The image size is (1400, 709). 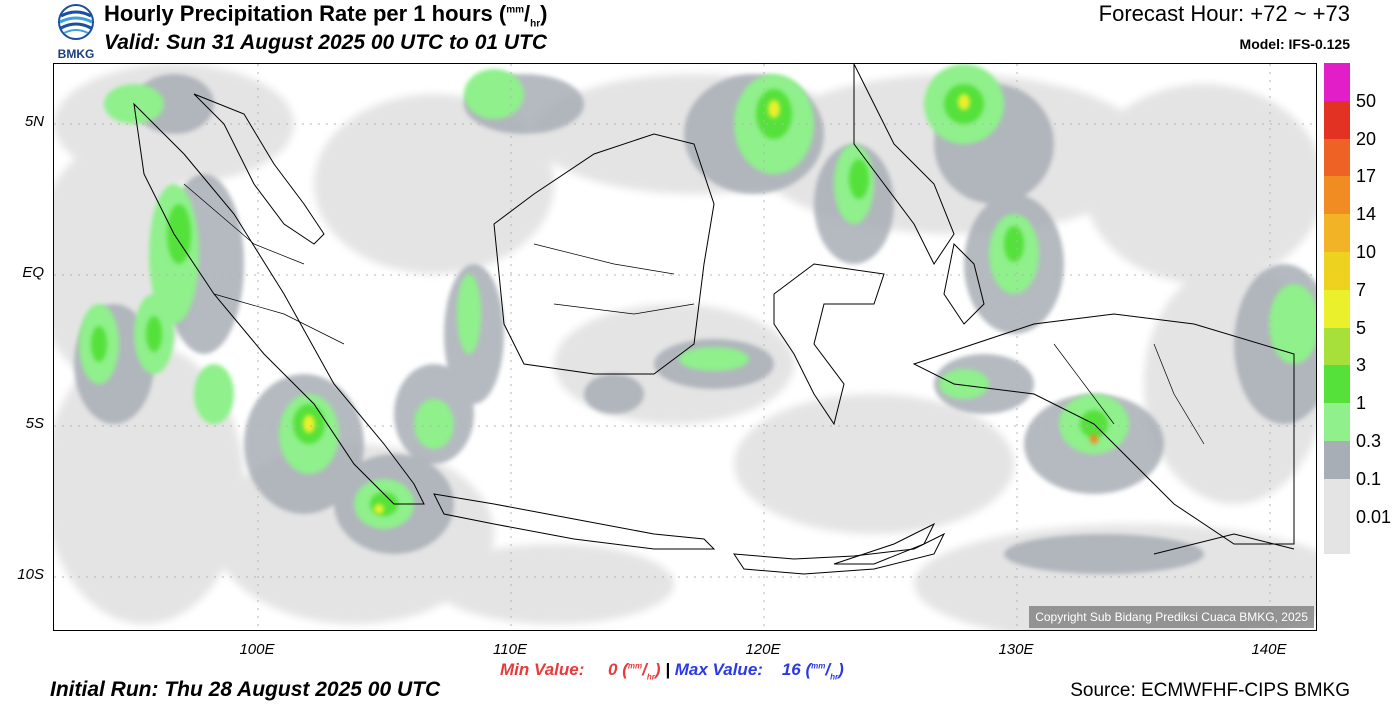 I want to click on borneo-coast, so click(x=604, y=254).